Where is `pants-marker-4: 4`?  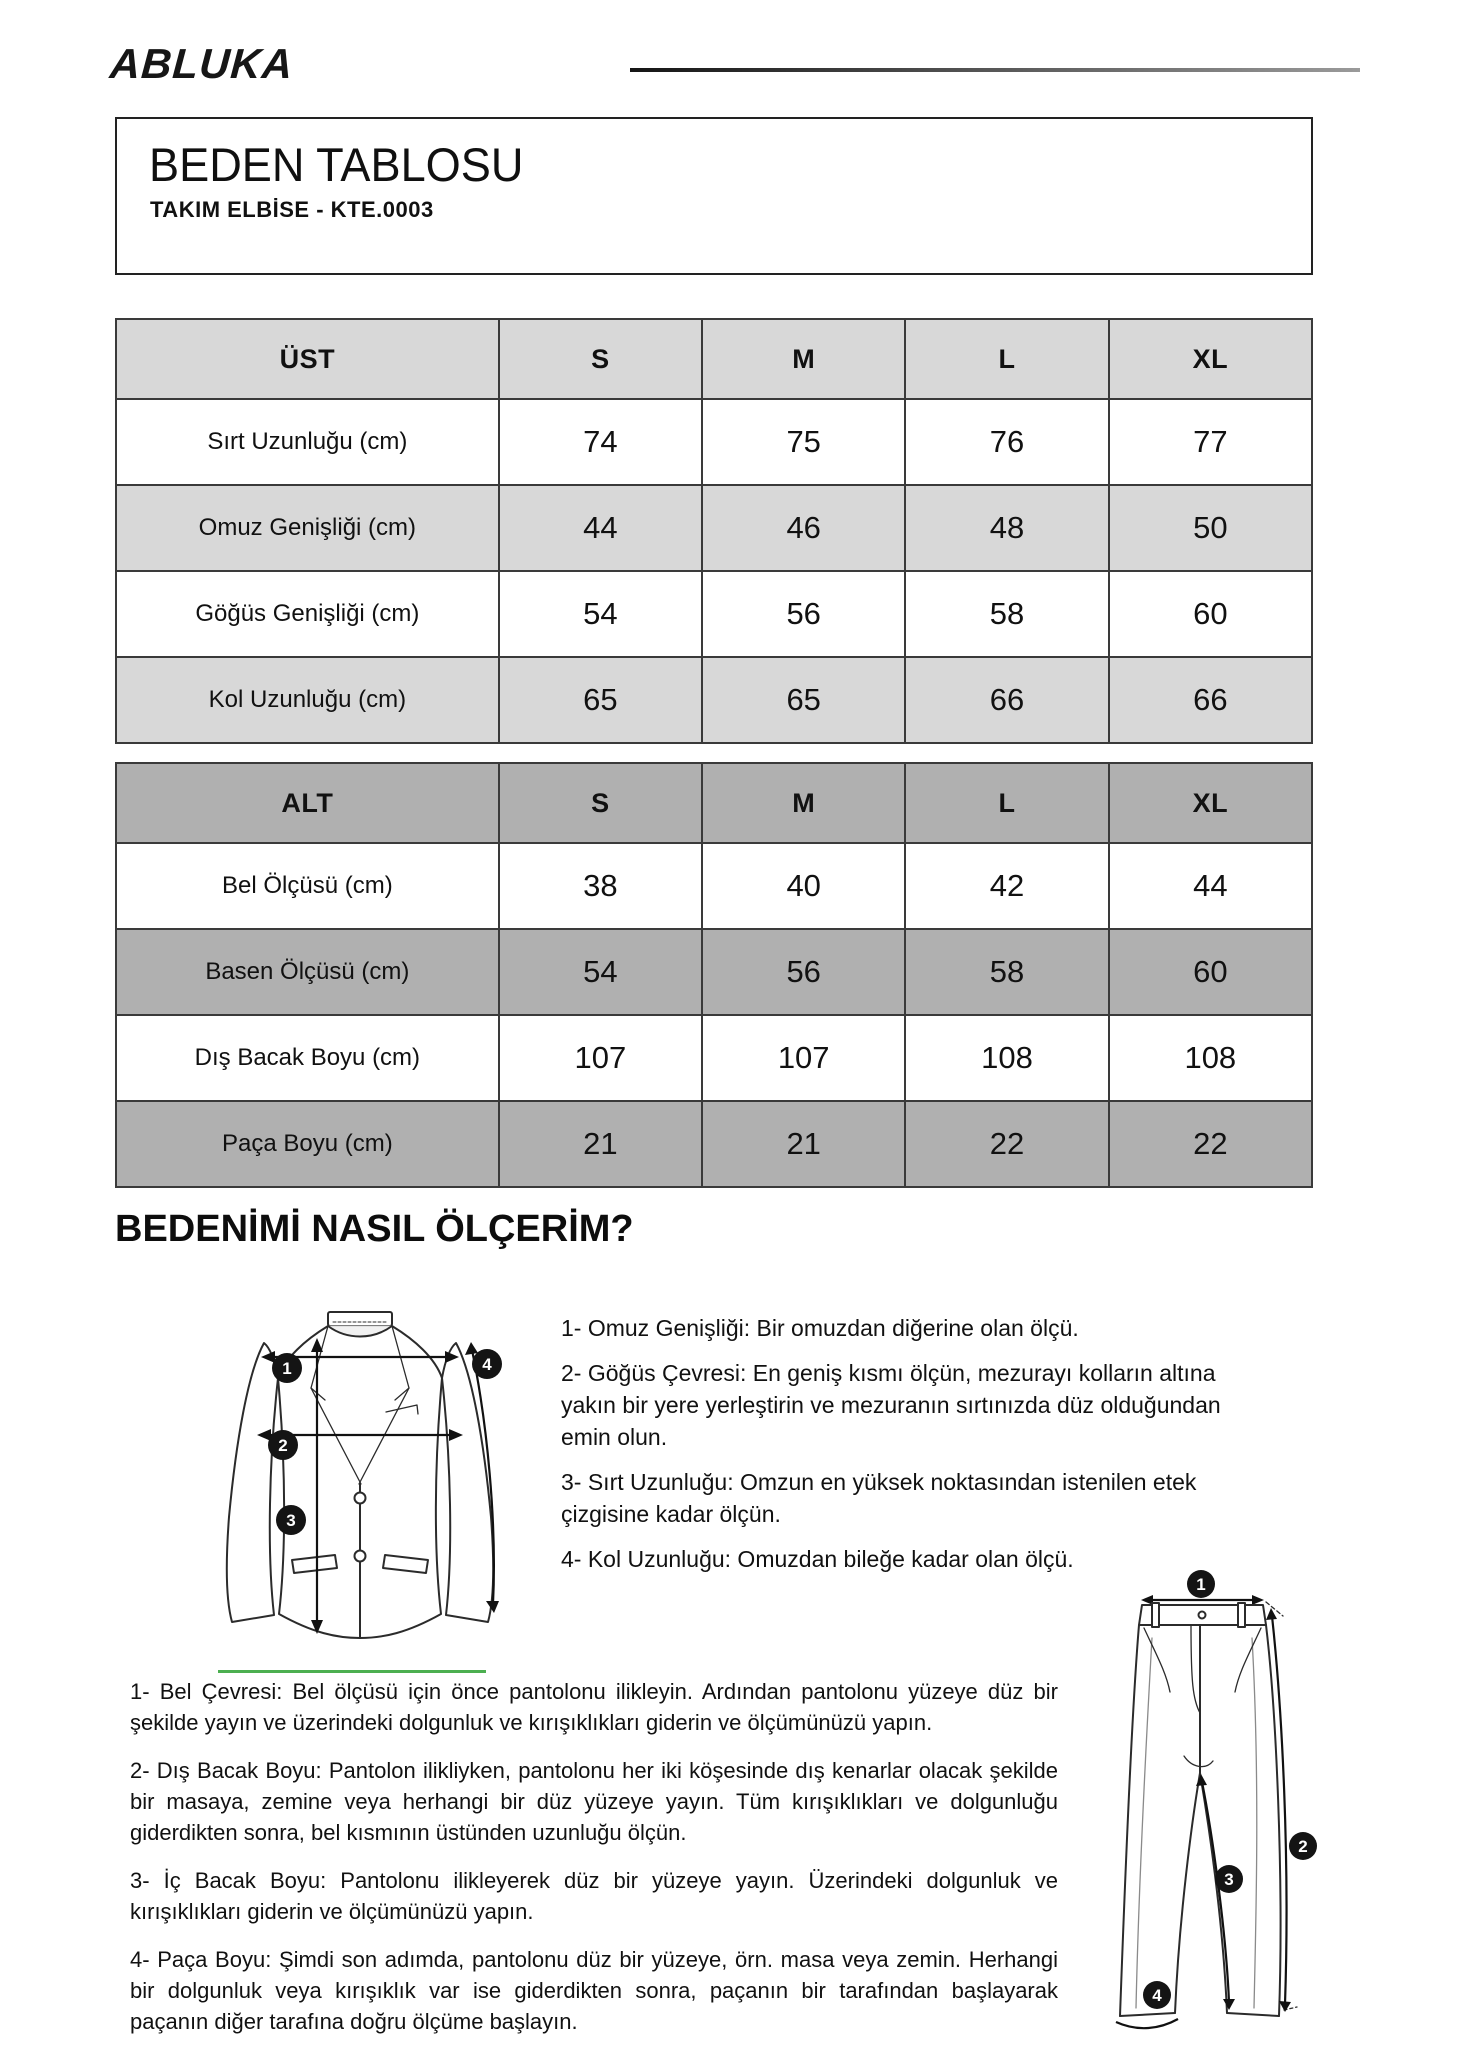 pants-marker-4: 4 is located at coordinates (1157, 1995).